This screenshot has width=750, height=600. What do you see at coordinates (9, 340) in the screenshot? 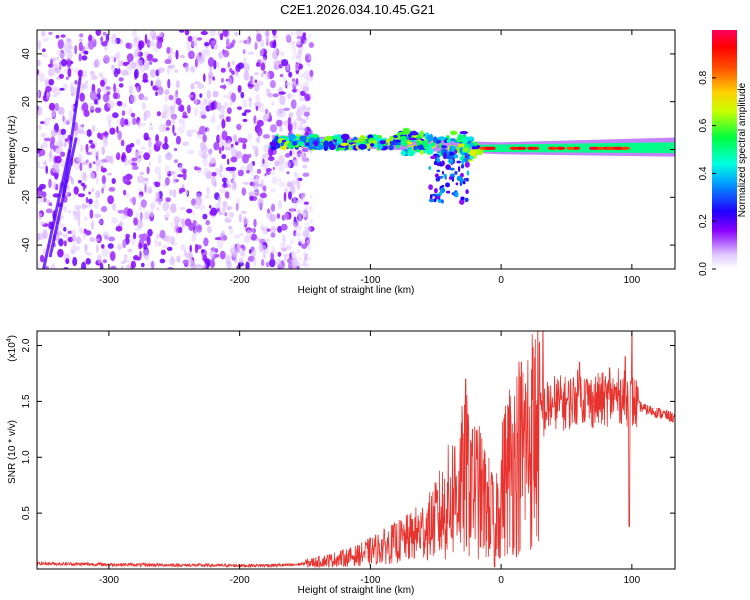
I see `snr-y-scale-exp: 4` at bounding box center [9, 340].